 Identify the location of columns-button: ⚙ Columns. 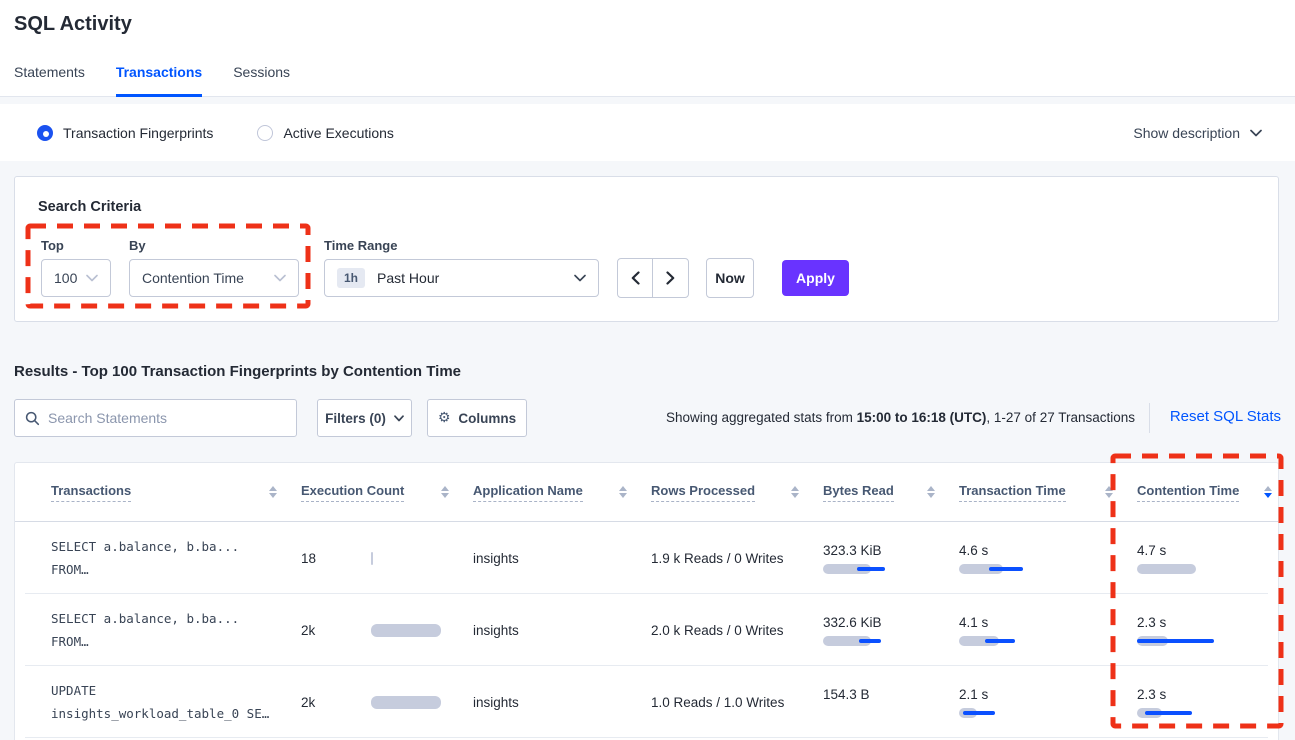
(477, 418).